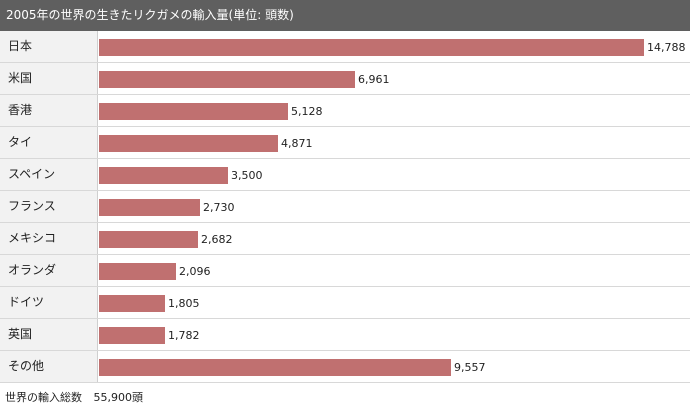  What do you see at coordinates (118, 397) in the screenshot?
I see `total-imports-value: 55,900頭` at bounding box center [118, 397].